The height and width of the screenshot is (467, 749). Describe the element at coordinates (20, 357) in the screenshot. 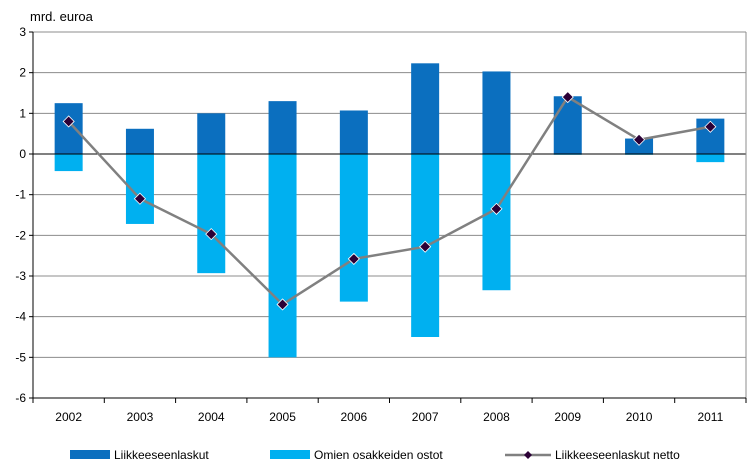

I see `y-tick-label: -5` at that location.